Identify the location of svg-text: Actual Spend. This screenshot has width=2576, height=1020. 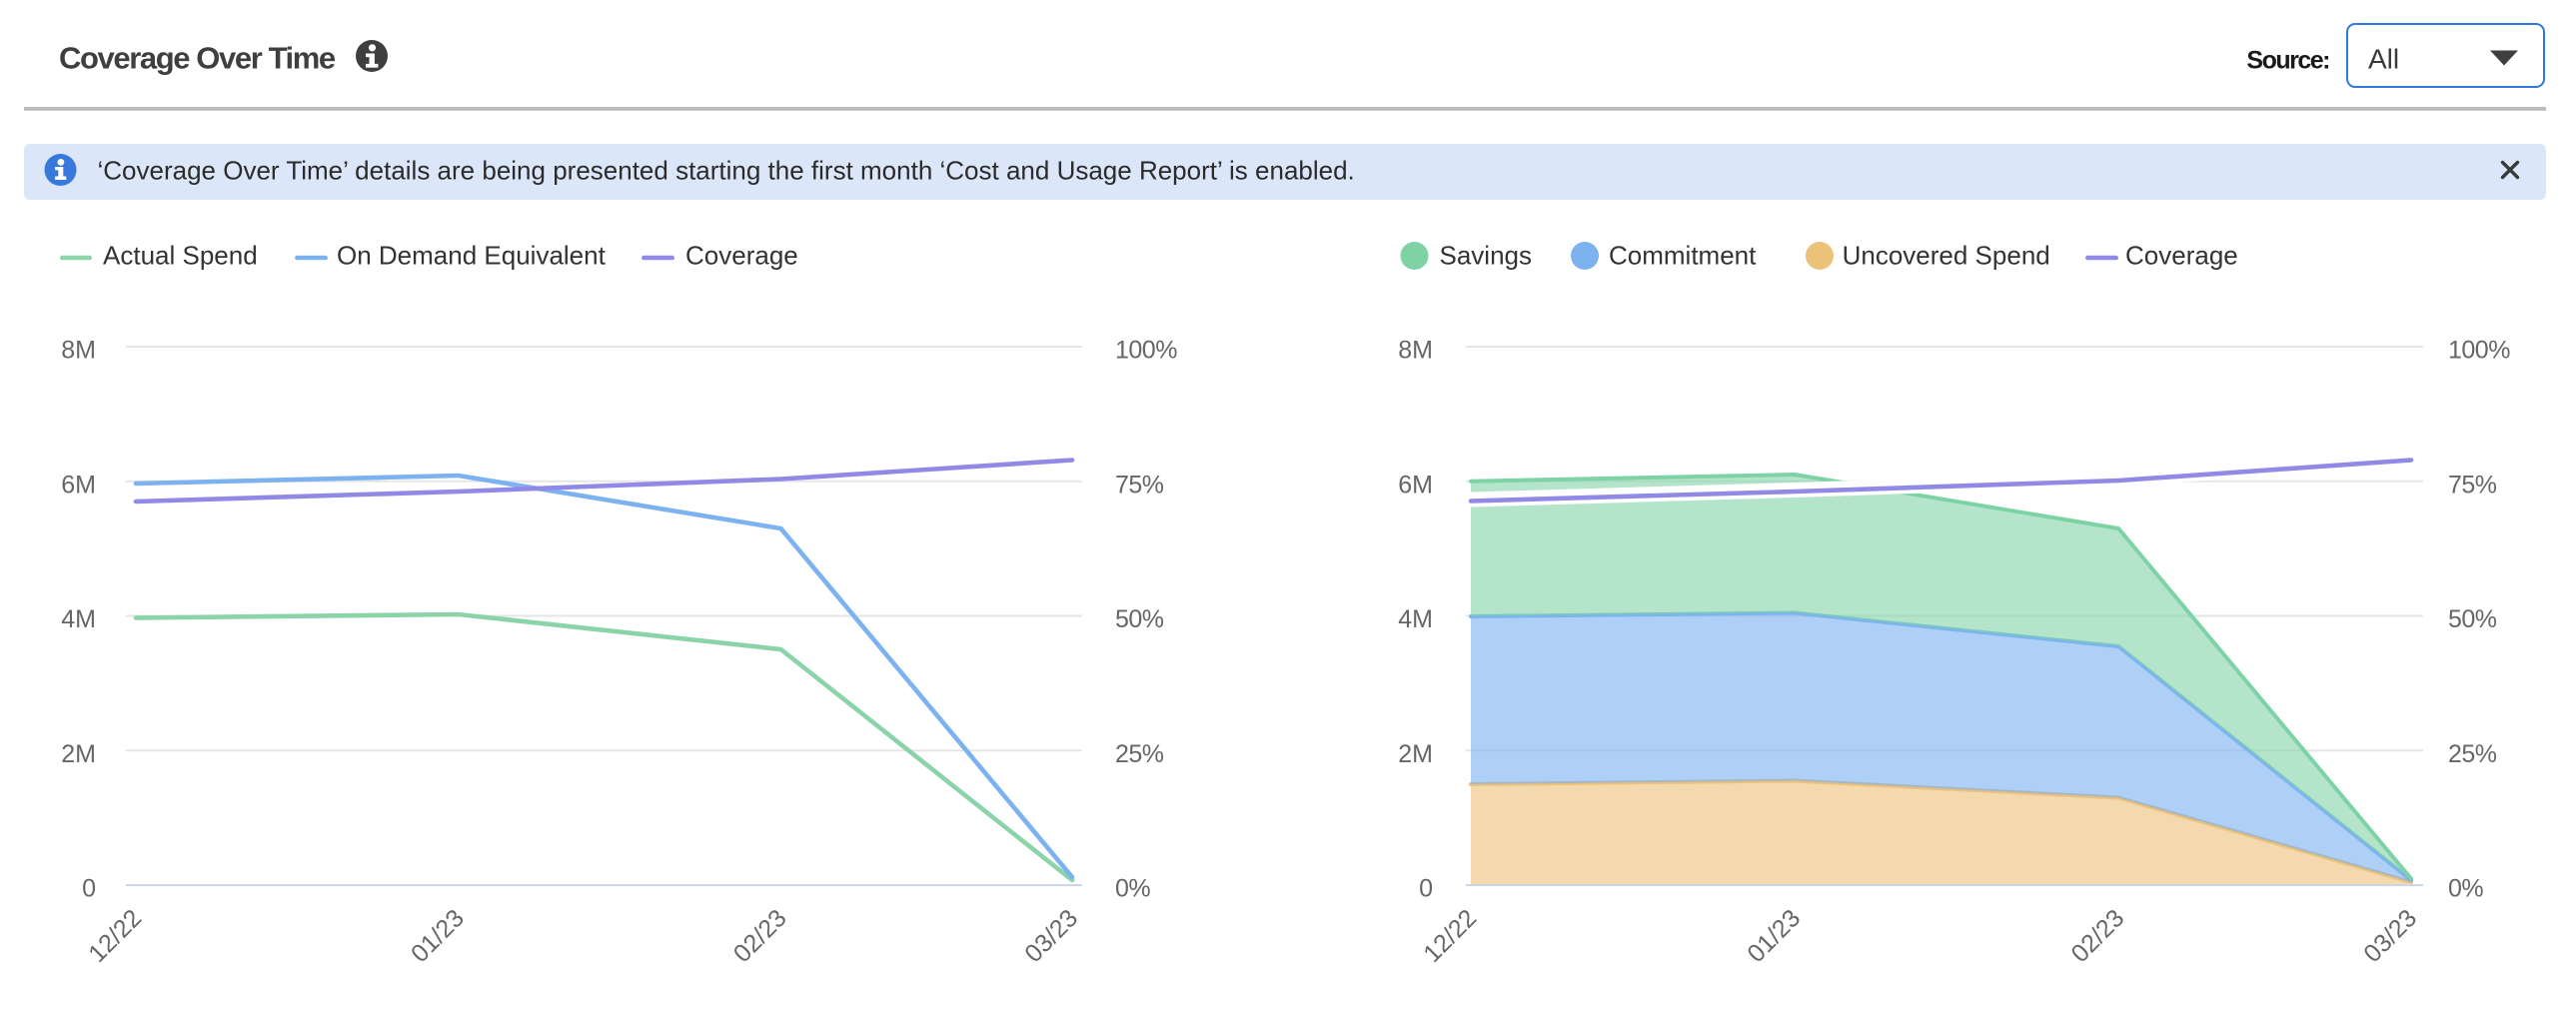
(180, 256).